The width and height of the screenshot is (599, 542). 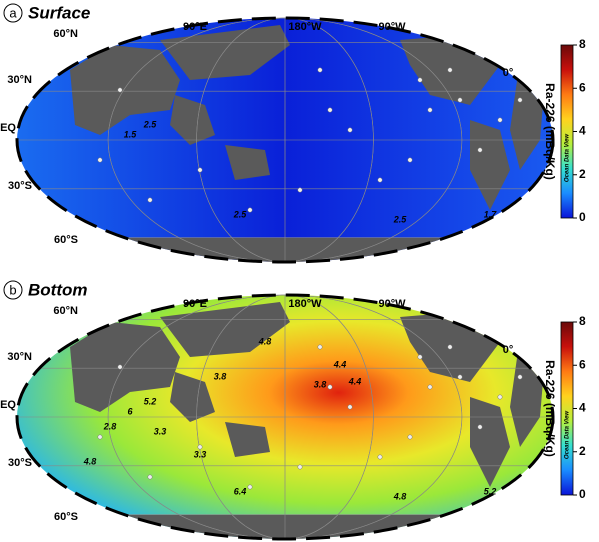 What do you see at coordinates (131, 134) in the screenshot?
I see `contour-label: 1.5` at bounding box center [131, 134].